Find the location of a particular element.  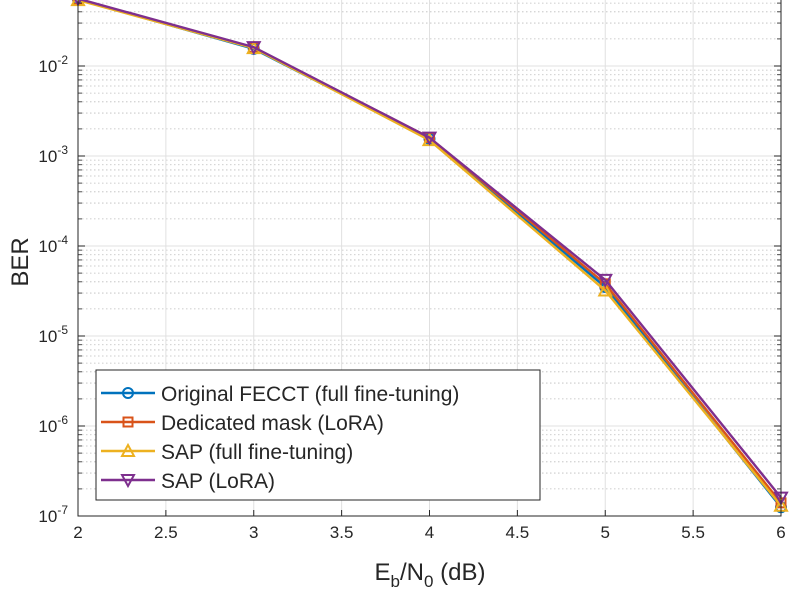

x-tick-label: 5.5 is located at coordinates (693, 532).